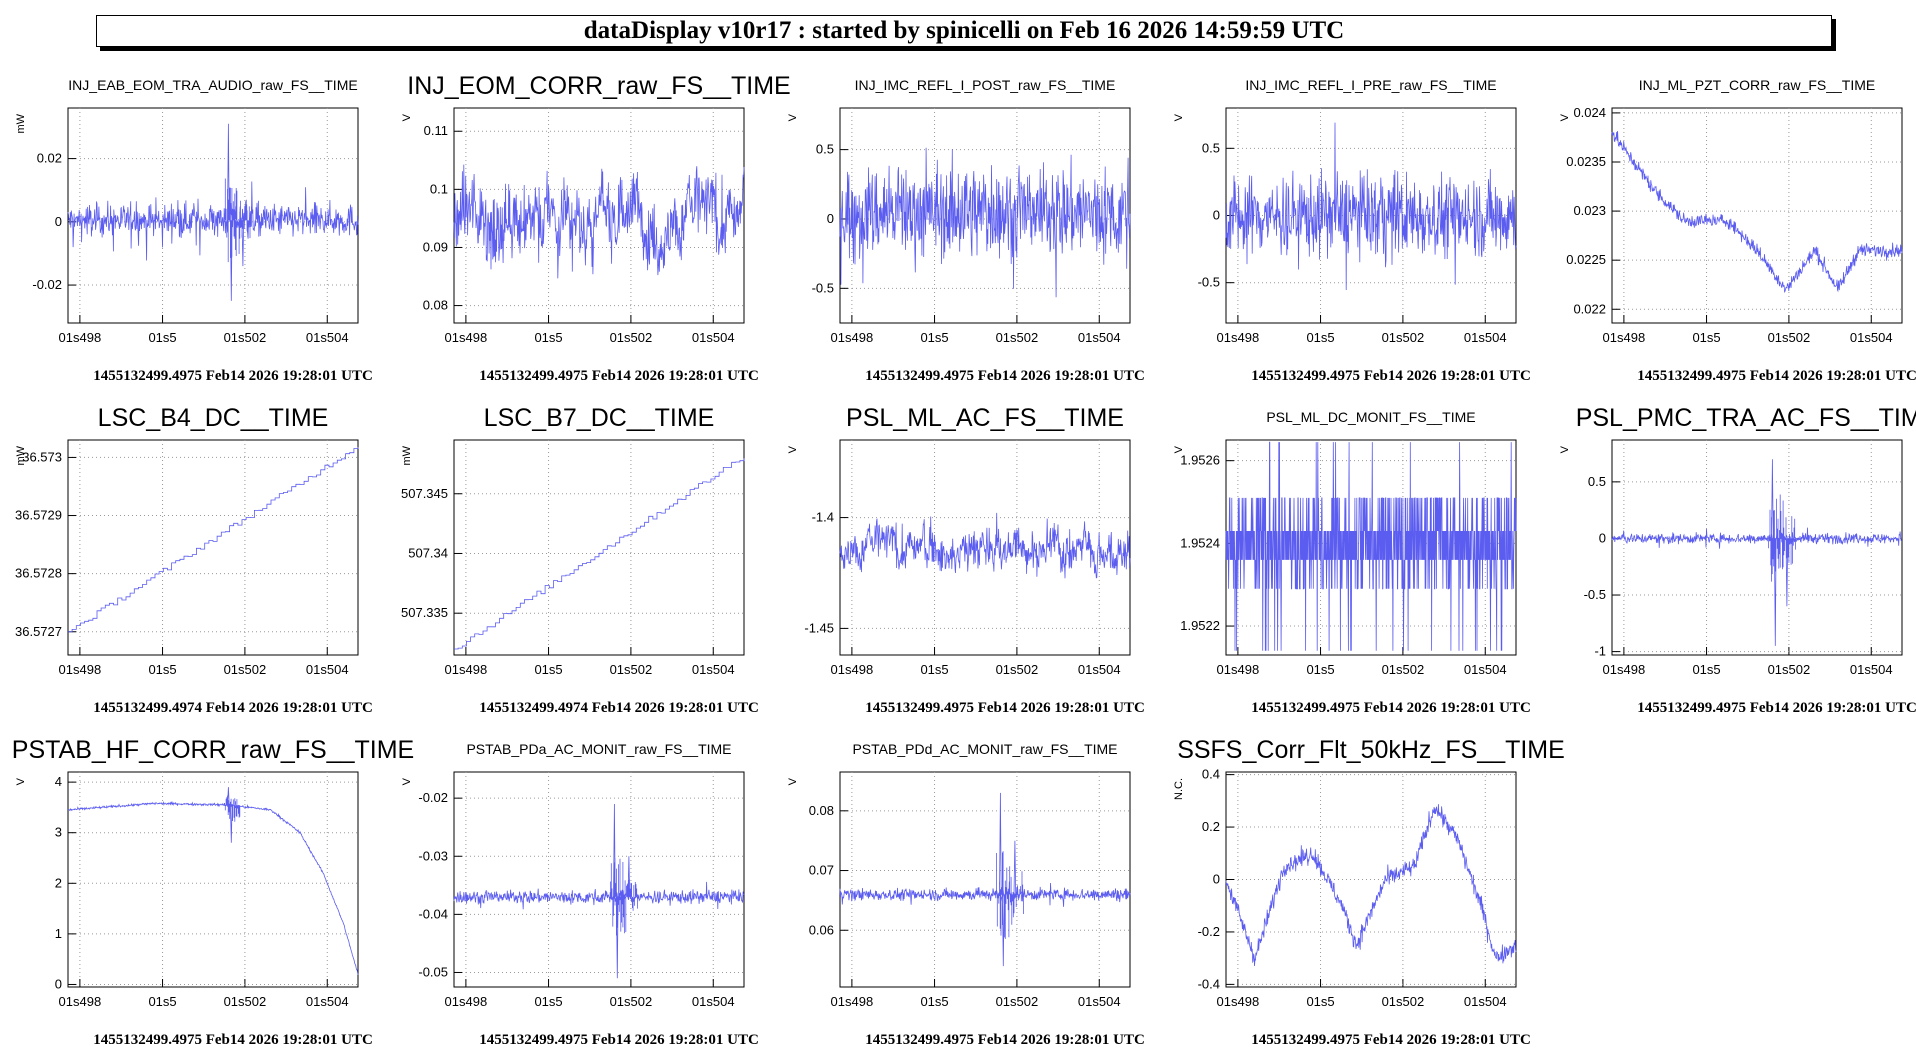  What do you see at coordinates (1200, 460) in the screenshot?
I see `y-tick-label: 1.9526` at bounding box center [1200, 460].